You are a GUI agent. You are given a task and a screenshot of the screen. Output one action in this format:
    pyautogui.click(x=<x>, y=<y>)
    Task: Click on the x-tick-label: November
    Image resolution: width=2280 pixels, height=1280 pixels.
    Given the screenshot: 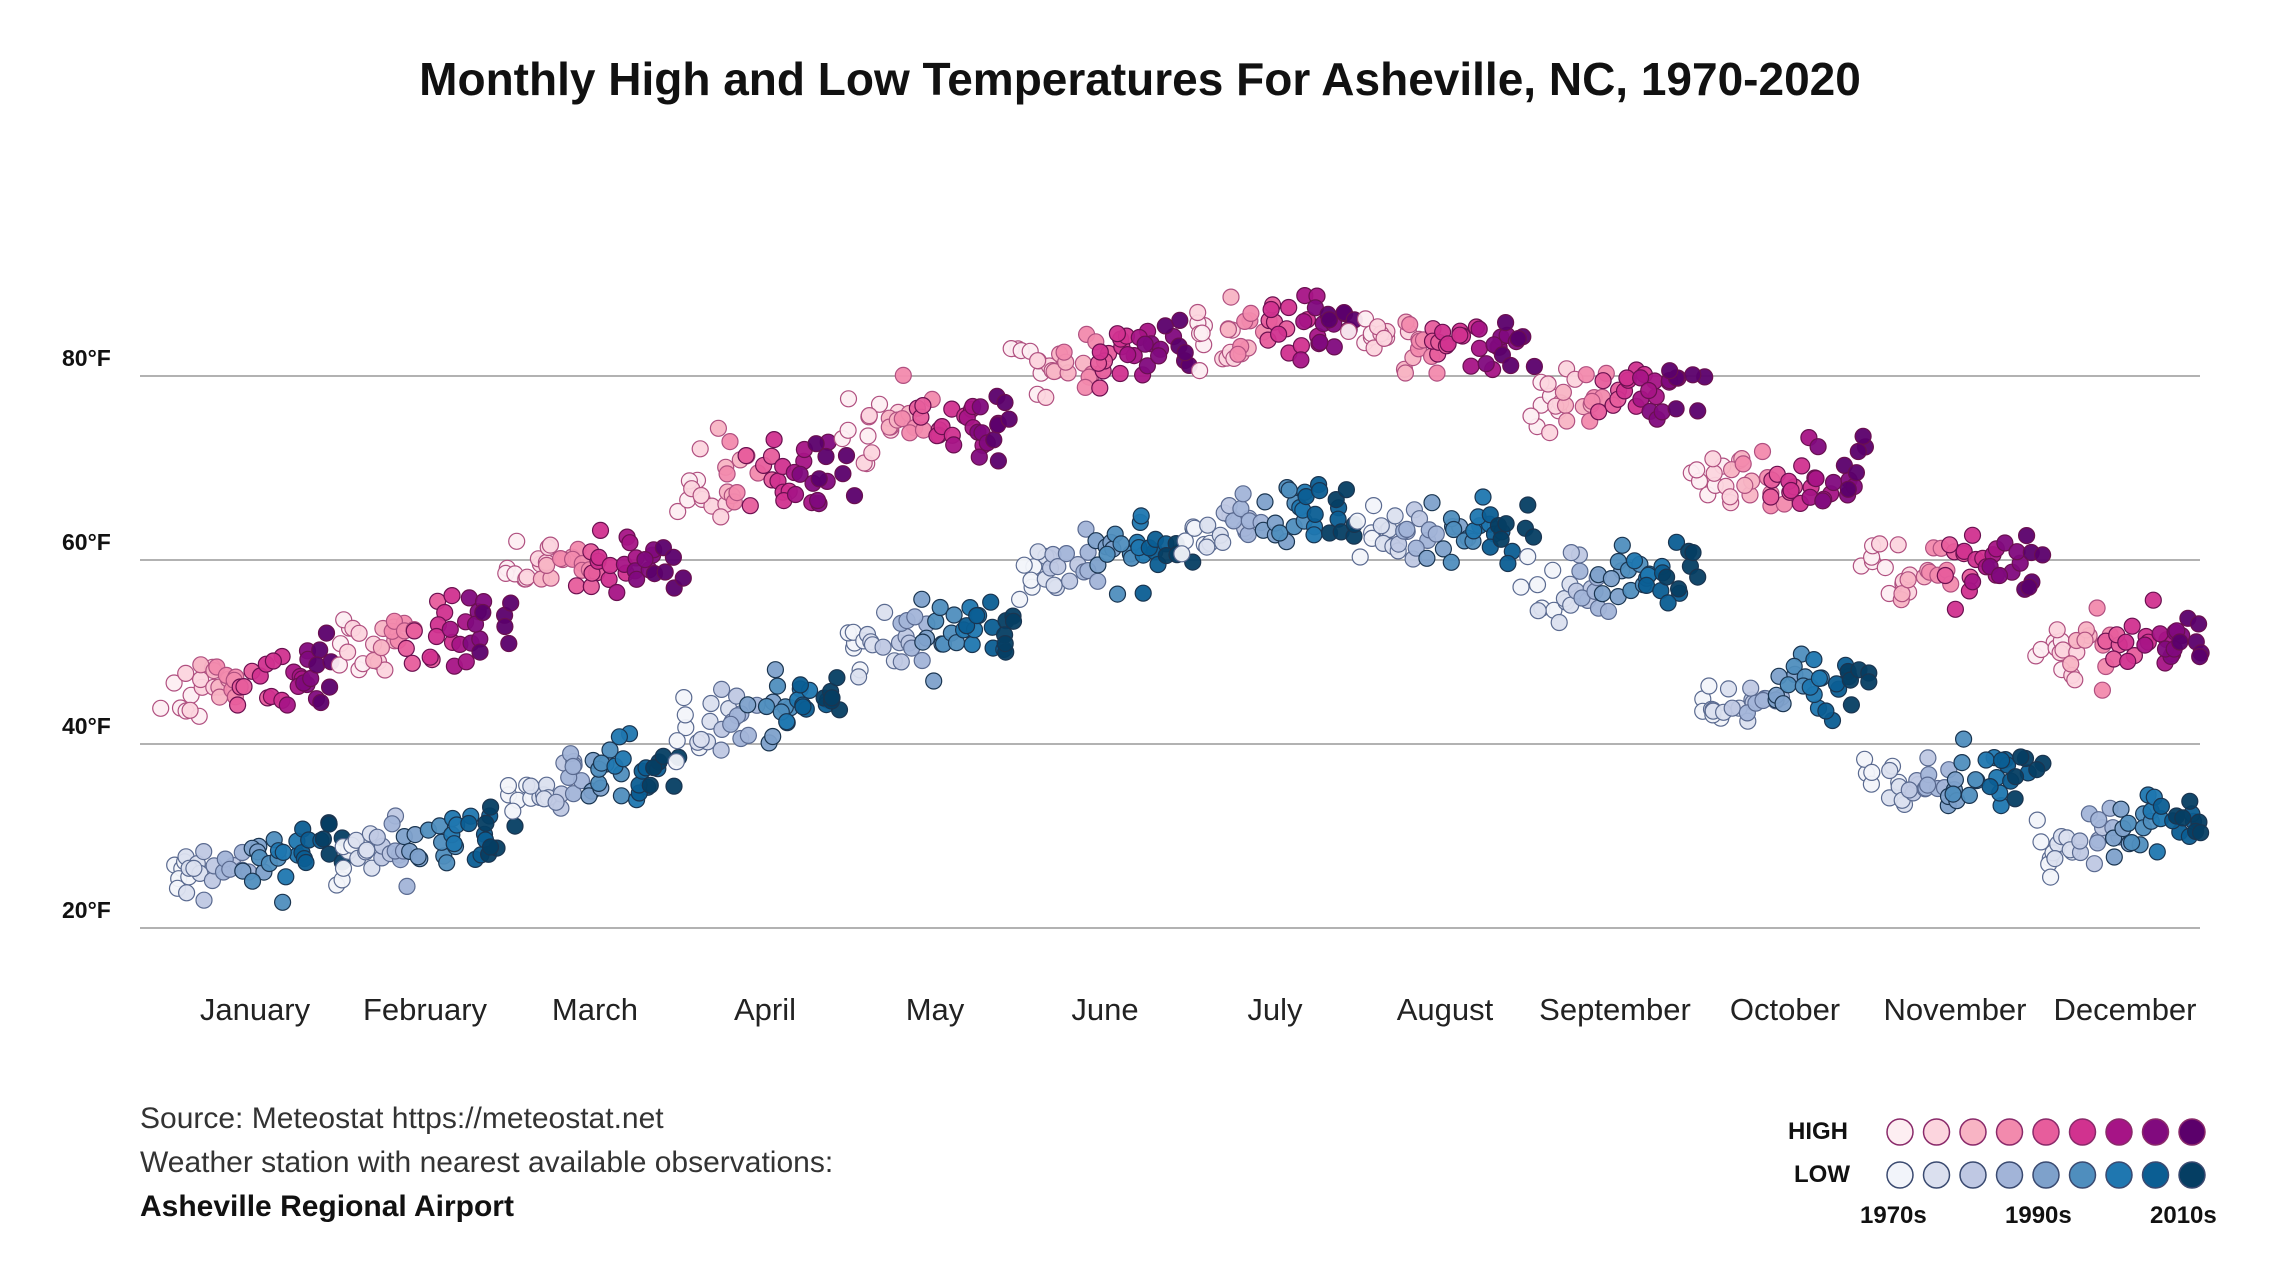 What is the action you would take?
    pyautogui.click(x=1955, y=1009)
    